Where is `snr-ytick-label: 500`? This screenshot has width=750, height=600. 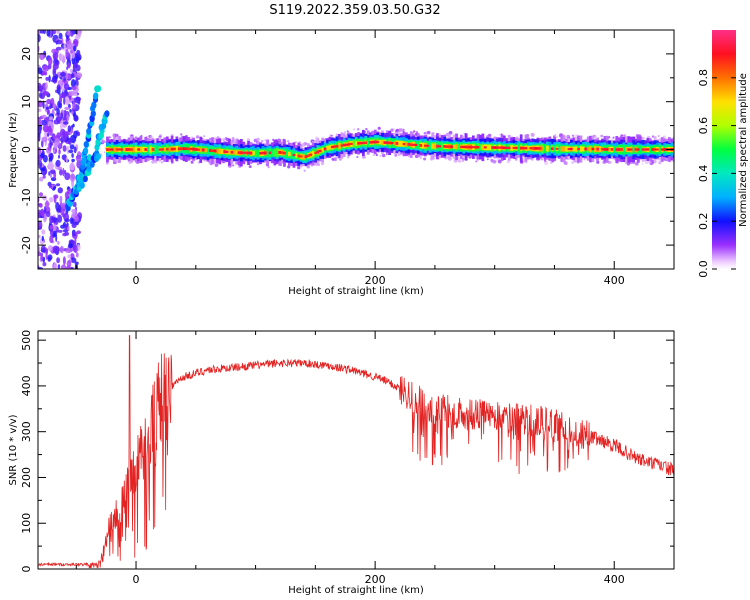 snr-ytick-label: 500 is located at coordinates (26, 340).